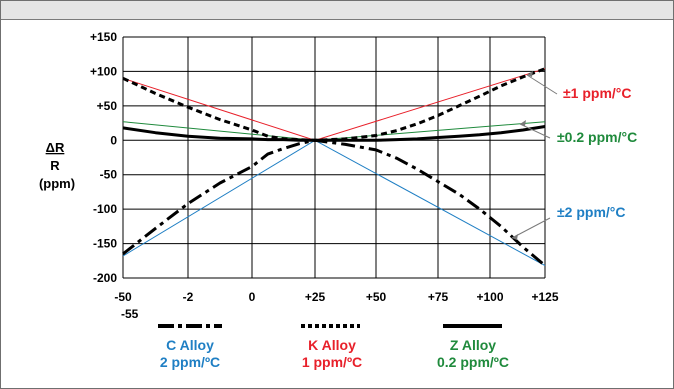  What do you see at coordinates (105, 244) in the screenshot?
I see `y-tick-label: -150` at bounding box center [105, 244].